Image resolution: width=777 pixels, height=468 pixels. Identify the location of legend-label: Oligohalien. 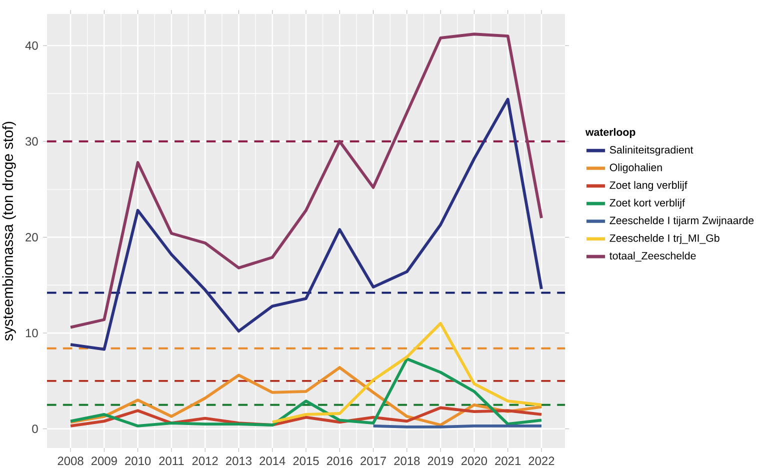
(636, 168).